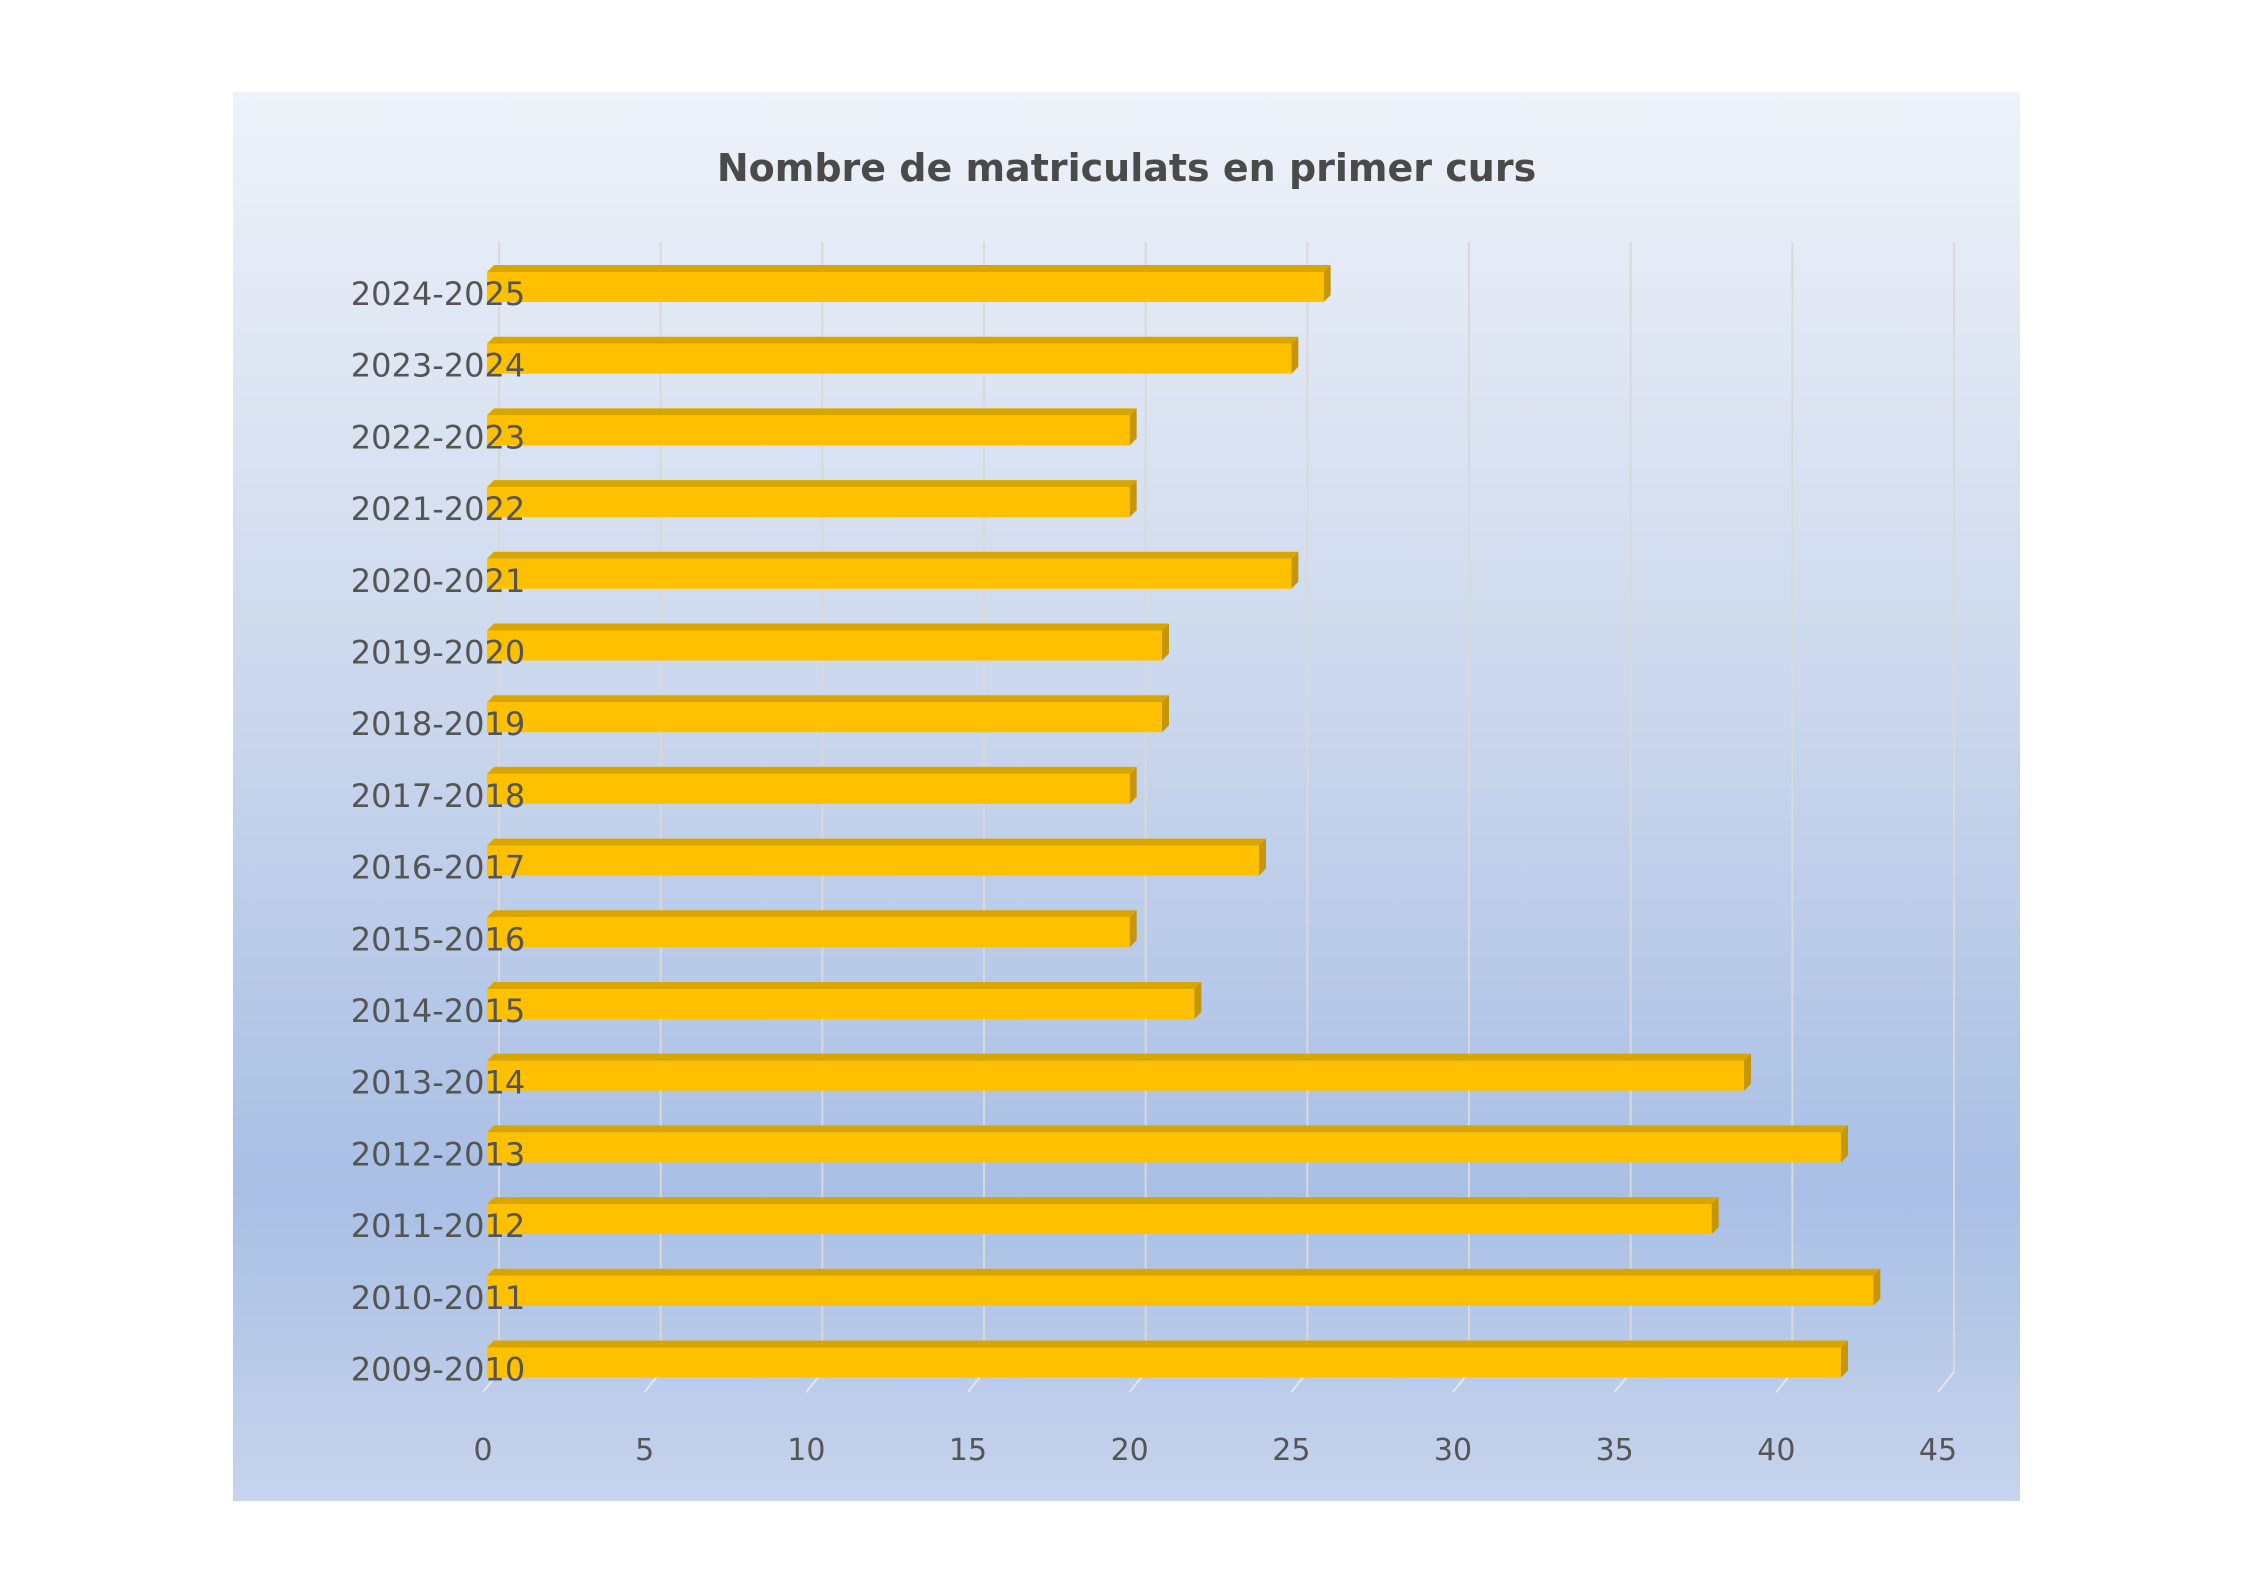 This screenshot has width=2245, height=1587. Describe the element at coordinates (482, 1450) in the screenshot. I see `x-tick-label: 0` at that location.